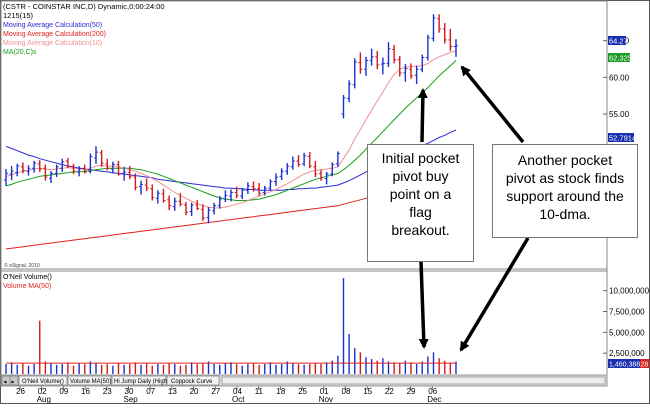 The image size is (650, 409). I want to click on svg-text: Coppock Curve, so click(192, 382).